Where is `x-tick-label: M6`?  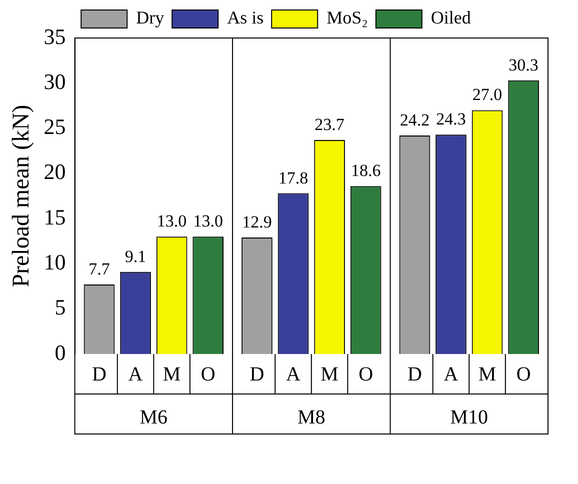 x-tick-label: M6 is located at coordinates (154, 417).